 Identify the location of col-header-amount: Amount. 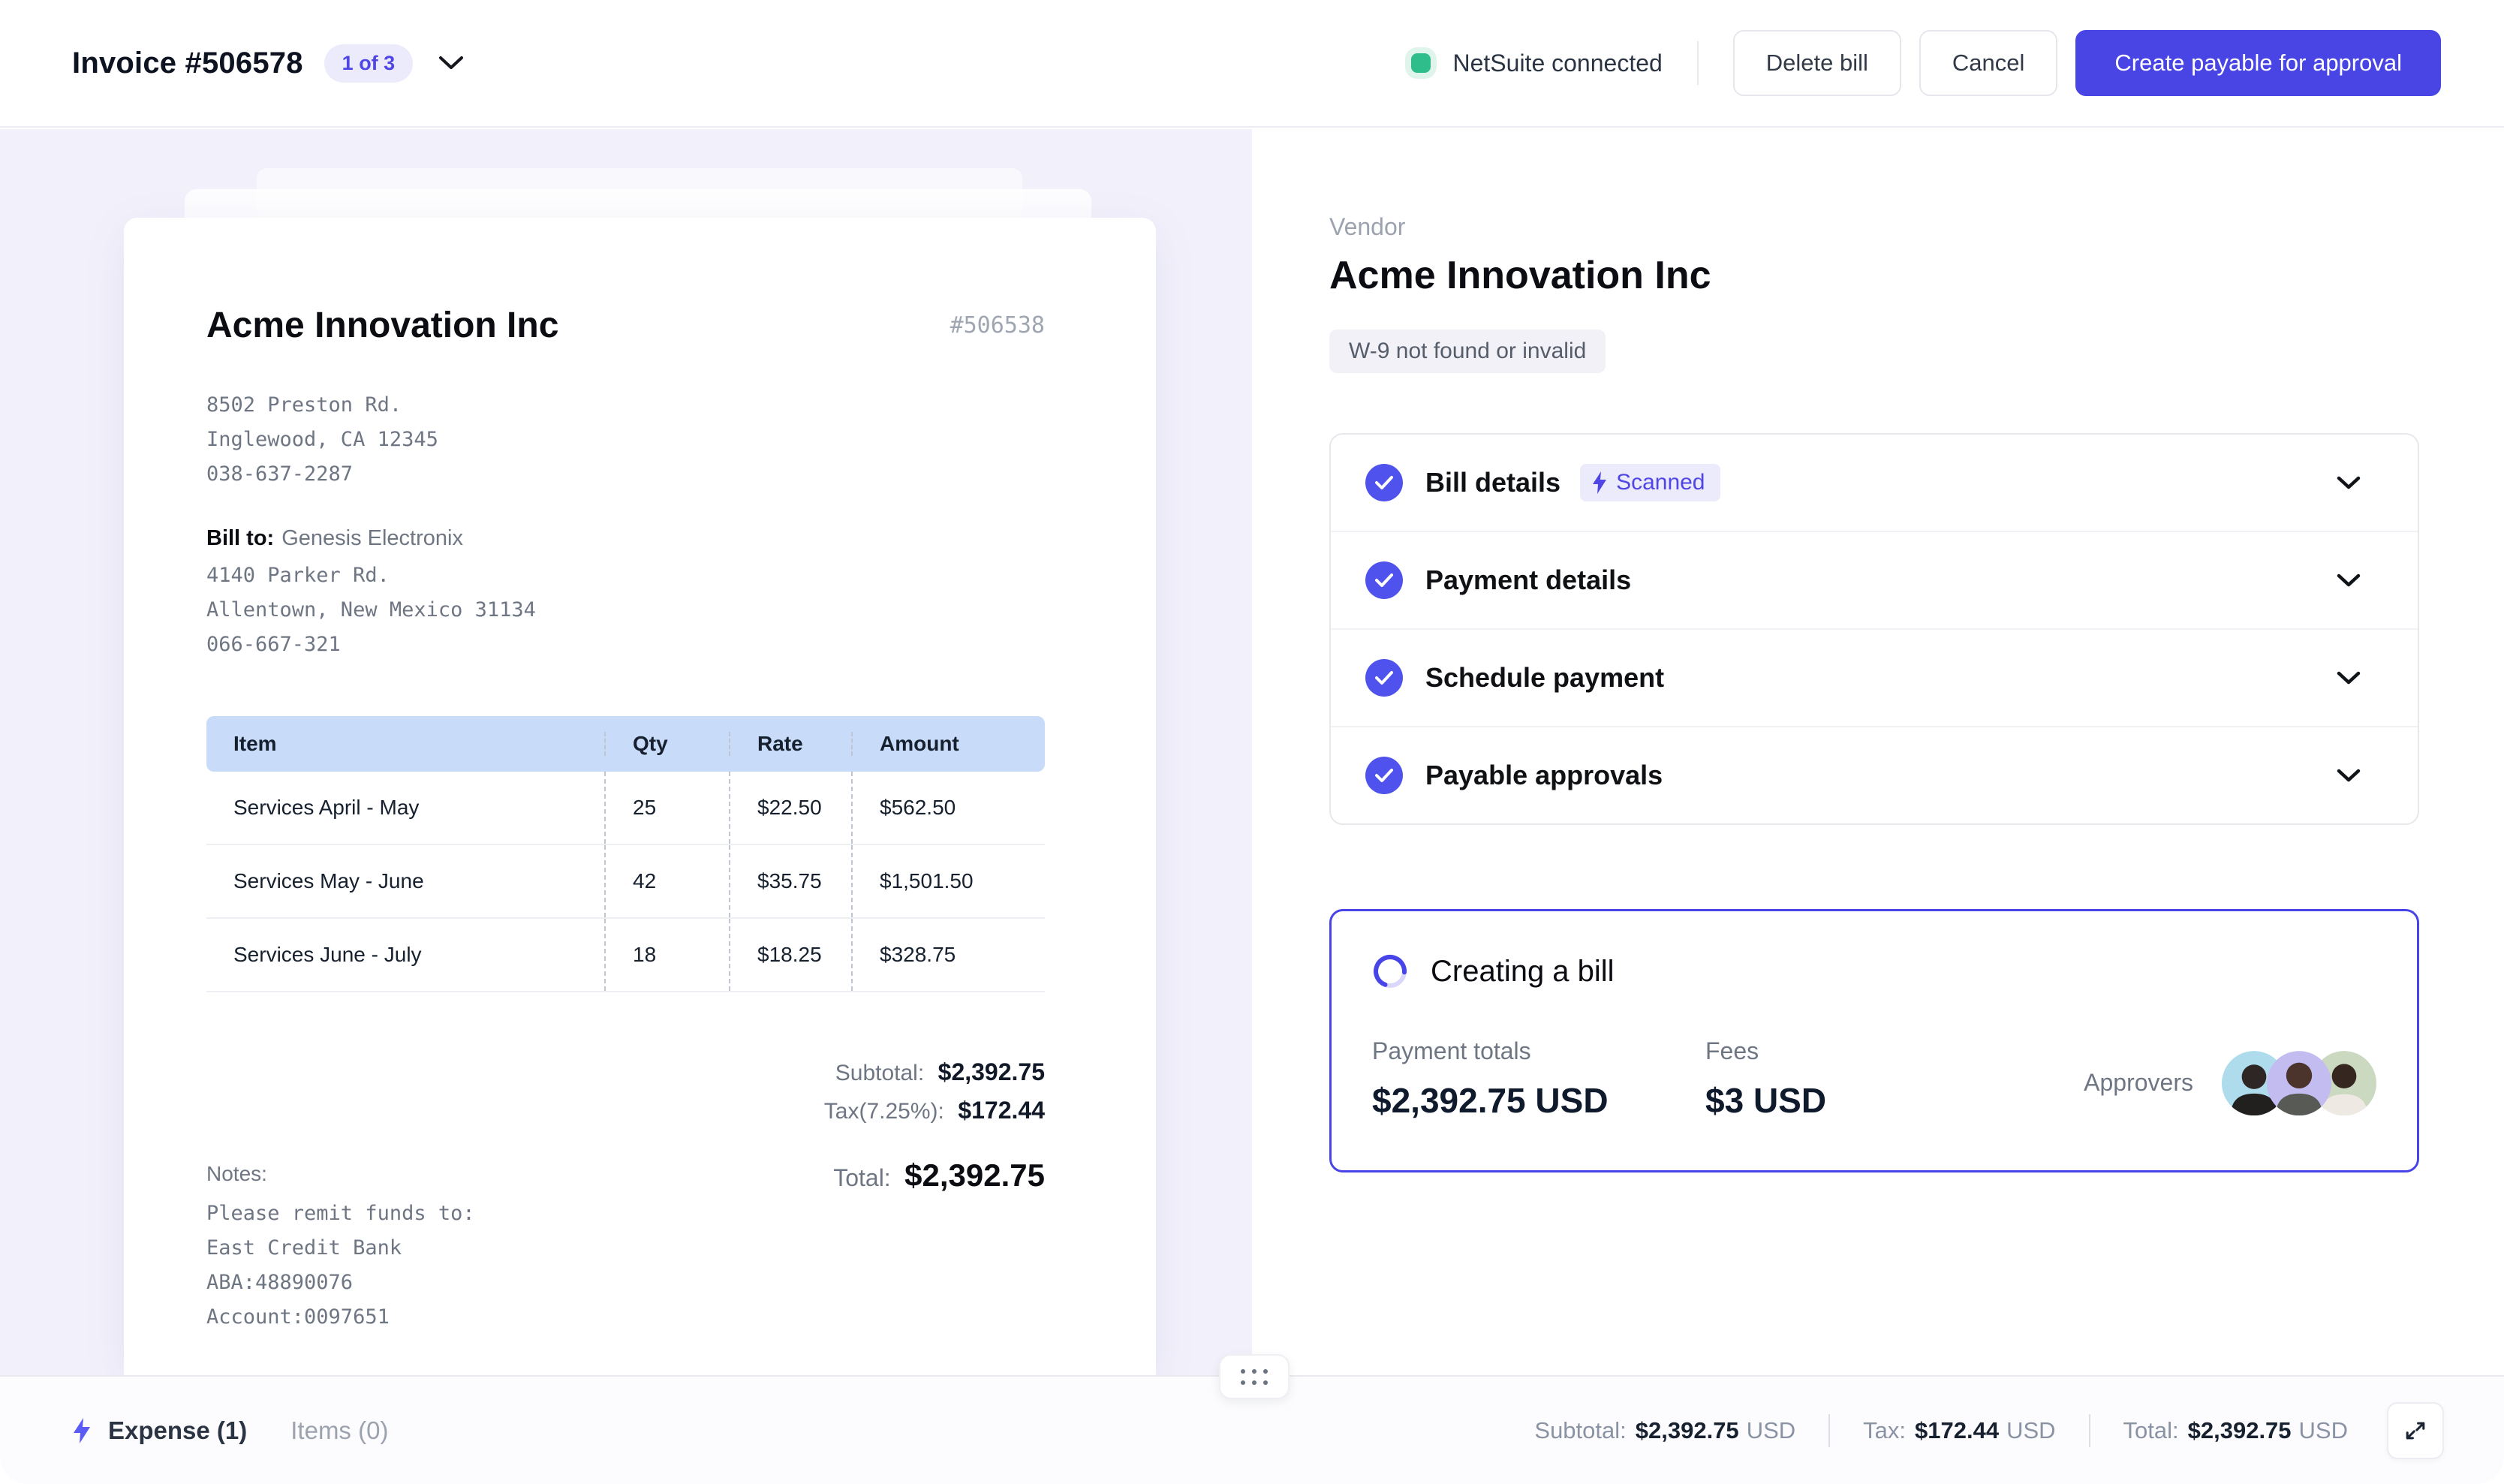
(948, 744).